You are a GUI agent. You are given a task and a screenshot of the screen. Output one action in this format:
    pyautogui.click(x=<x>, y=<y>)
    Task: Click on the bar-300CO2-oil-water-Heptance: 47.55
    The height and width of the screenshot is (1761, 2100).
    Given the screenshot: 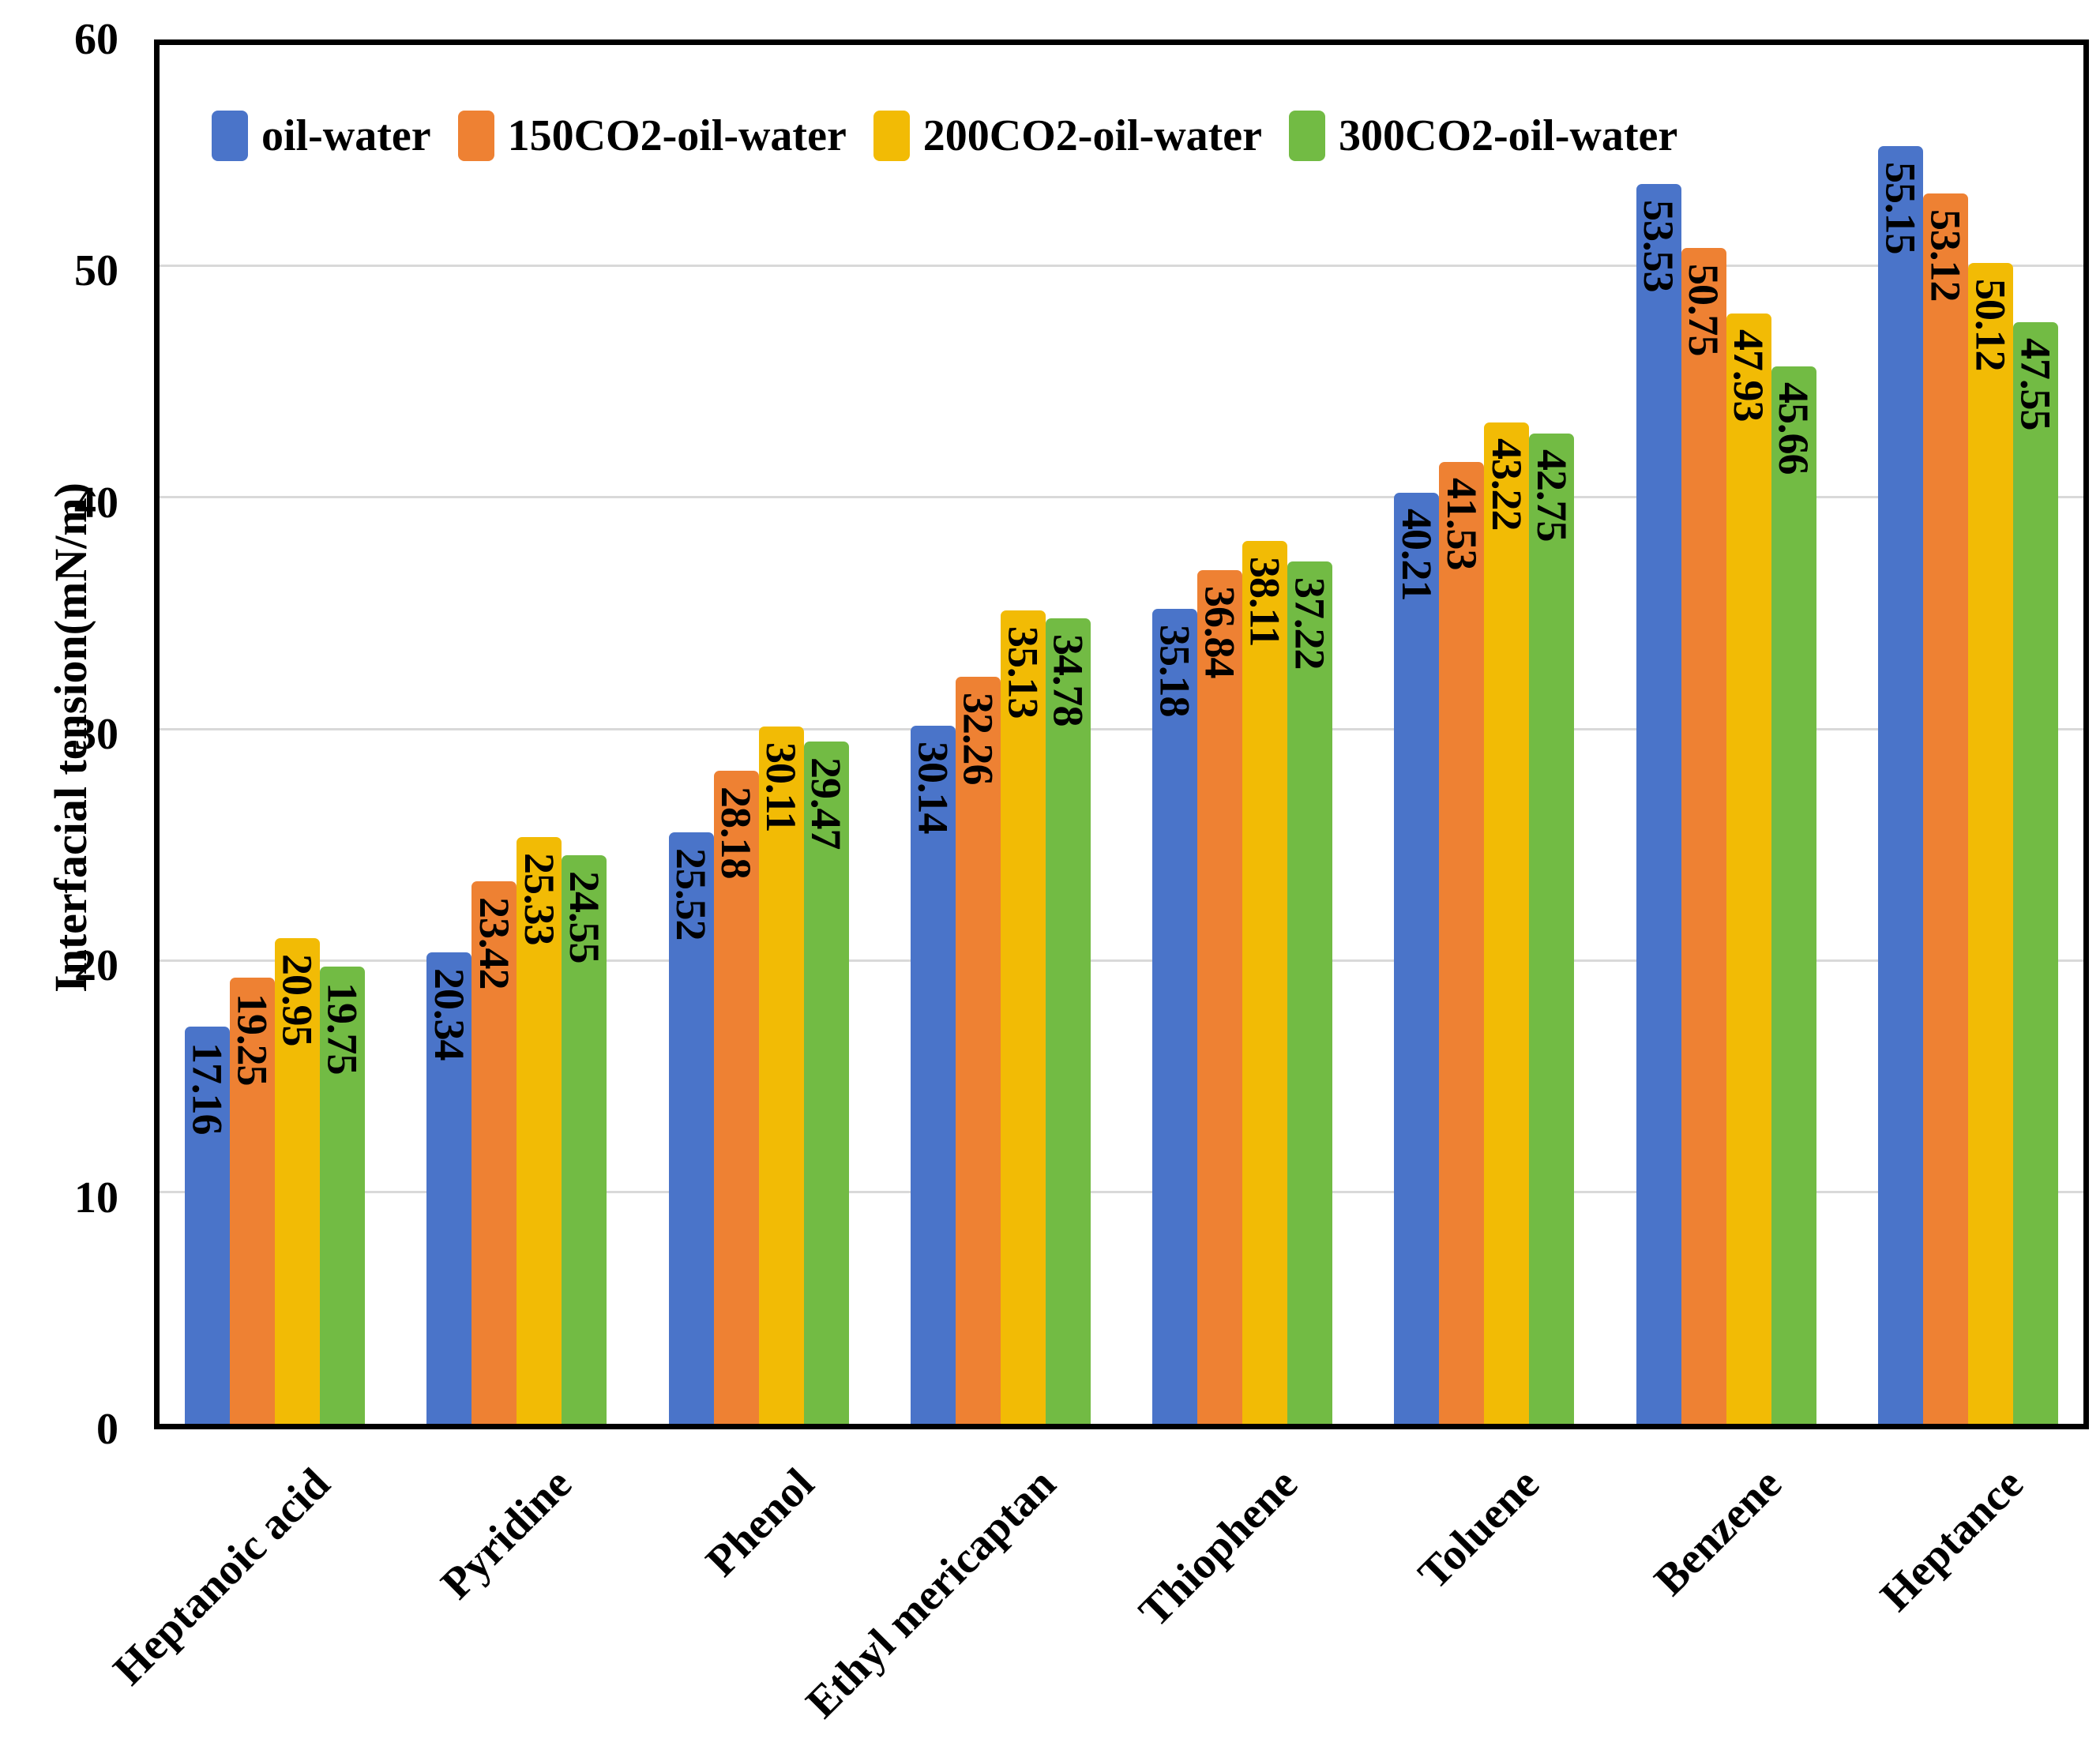 What is the action you would take?
    pyautogui.click(x=2036, y=873)
    